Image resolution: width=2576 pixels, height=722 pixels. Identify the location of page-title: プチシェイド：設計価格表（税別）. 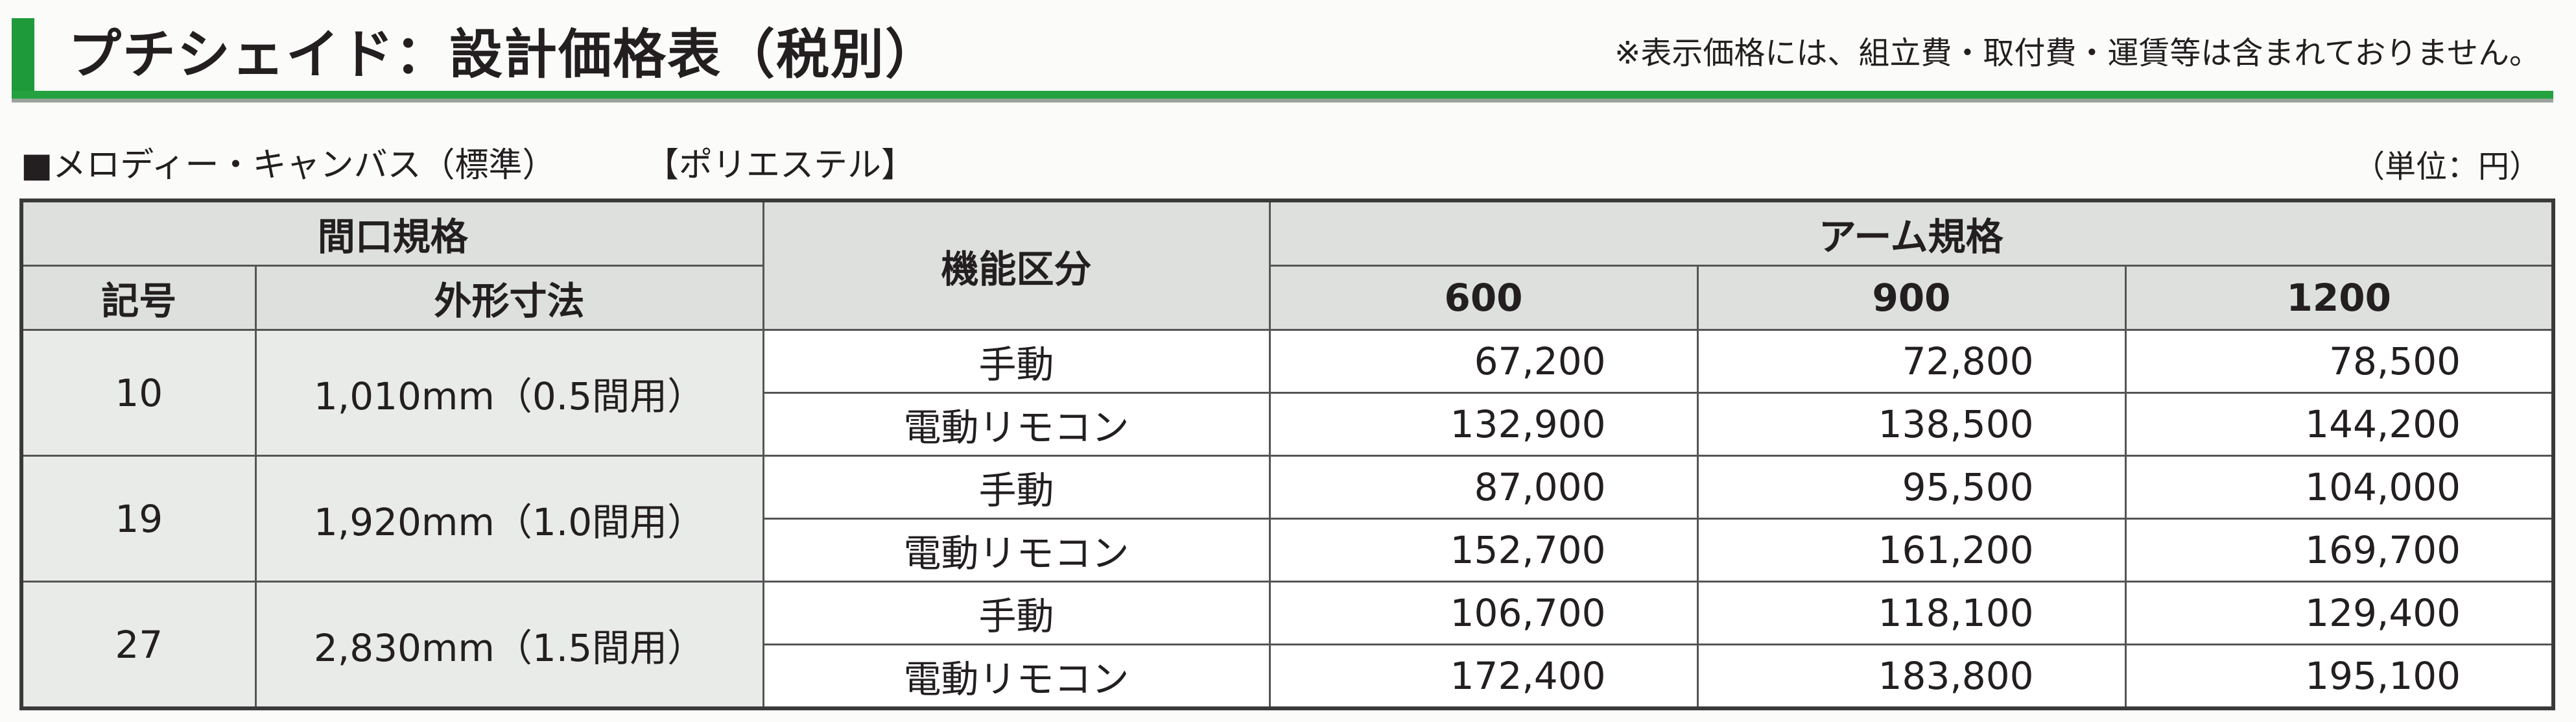
(504, 55).